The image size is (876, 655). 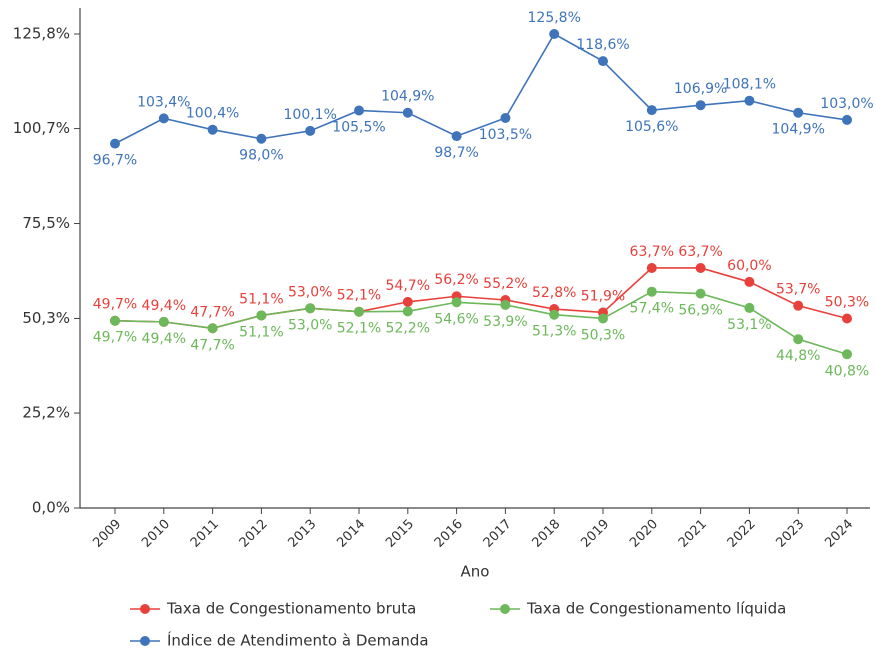 I want to click on data-label: 54,6%, so click(x=456, y=319).